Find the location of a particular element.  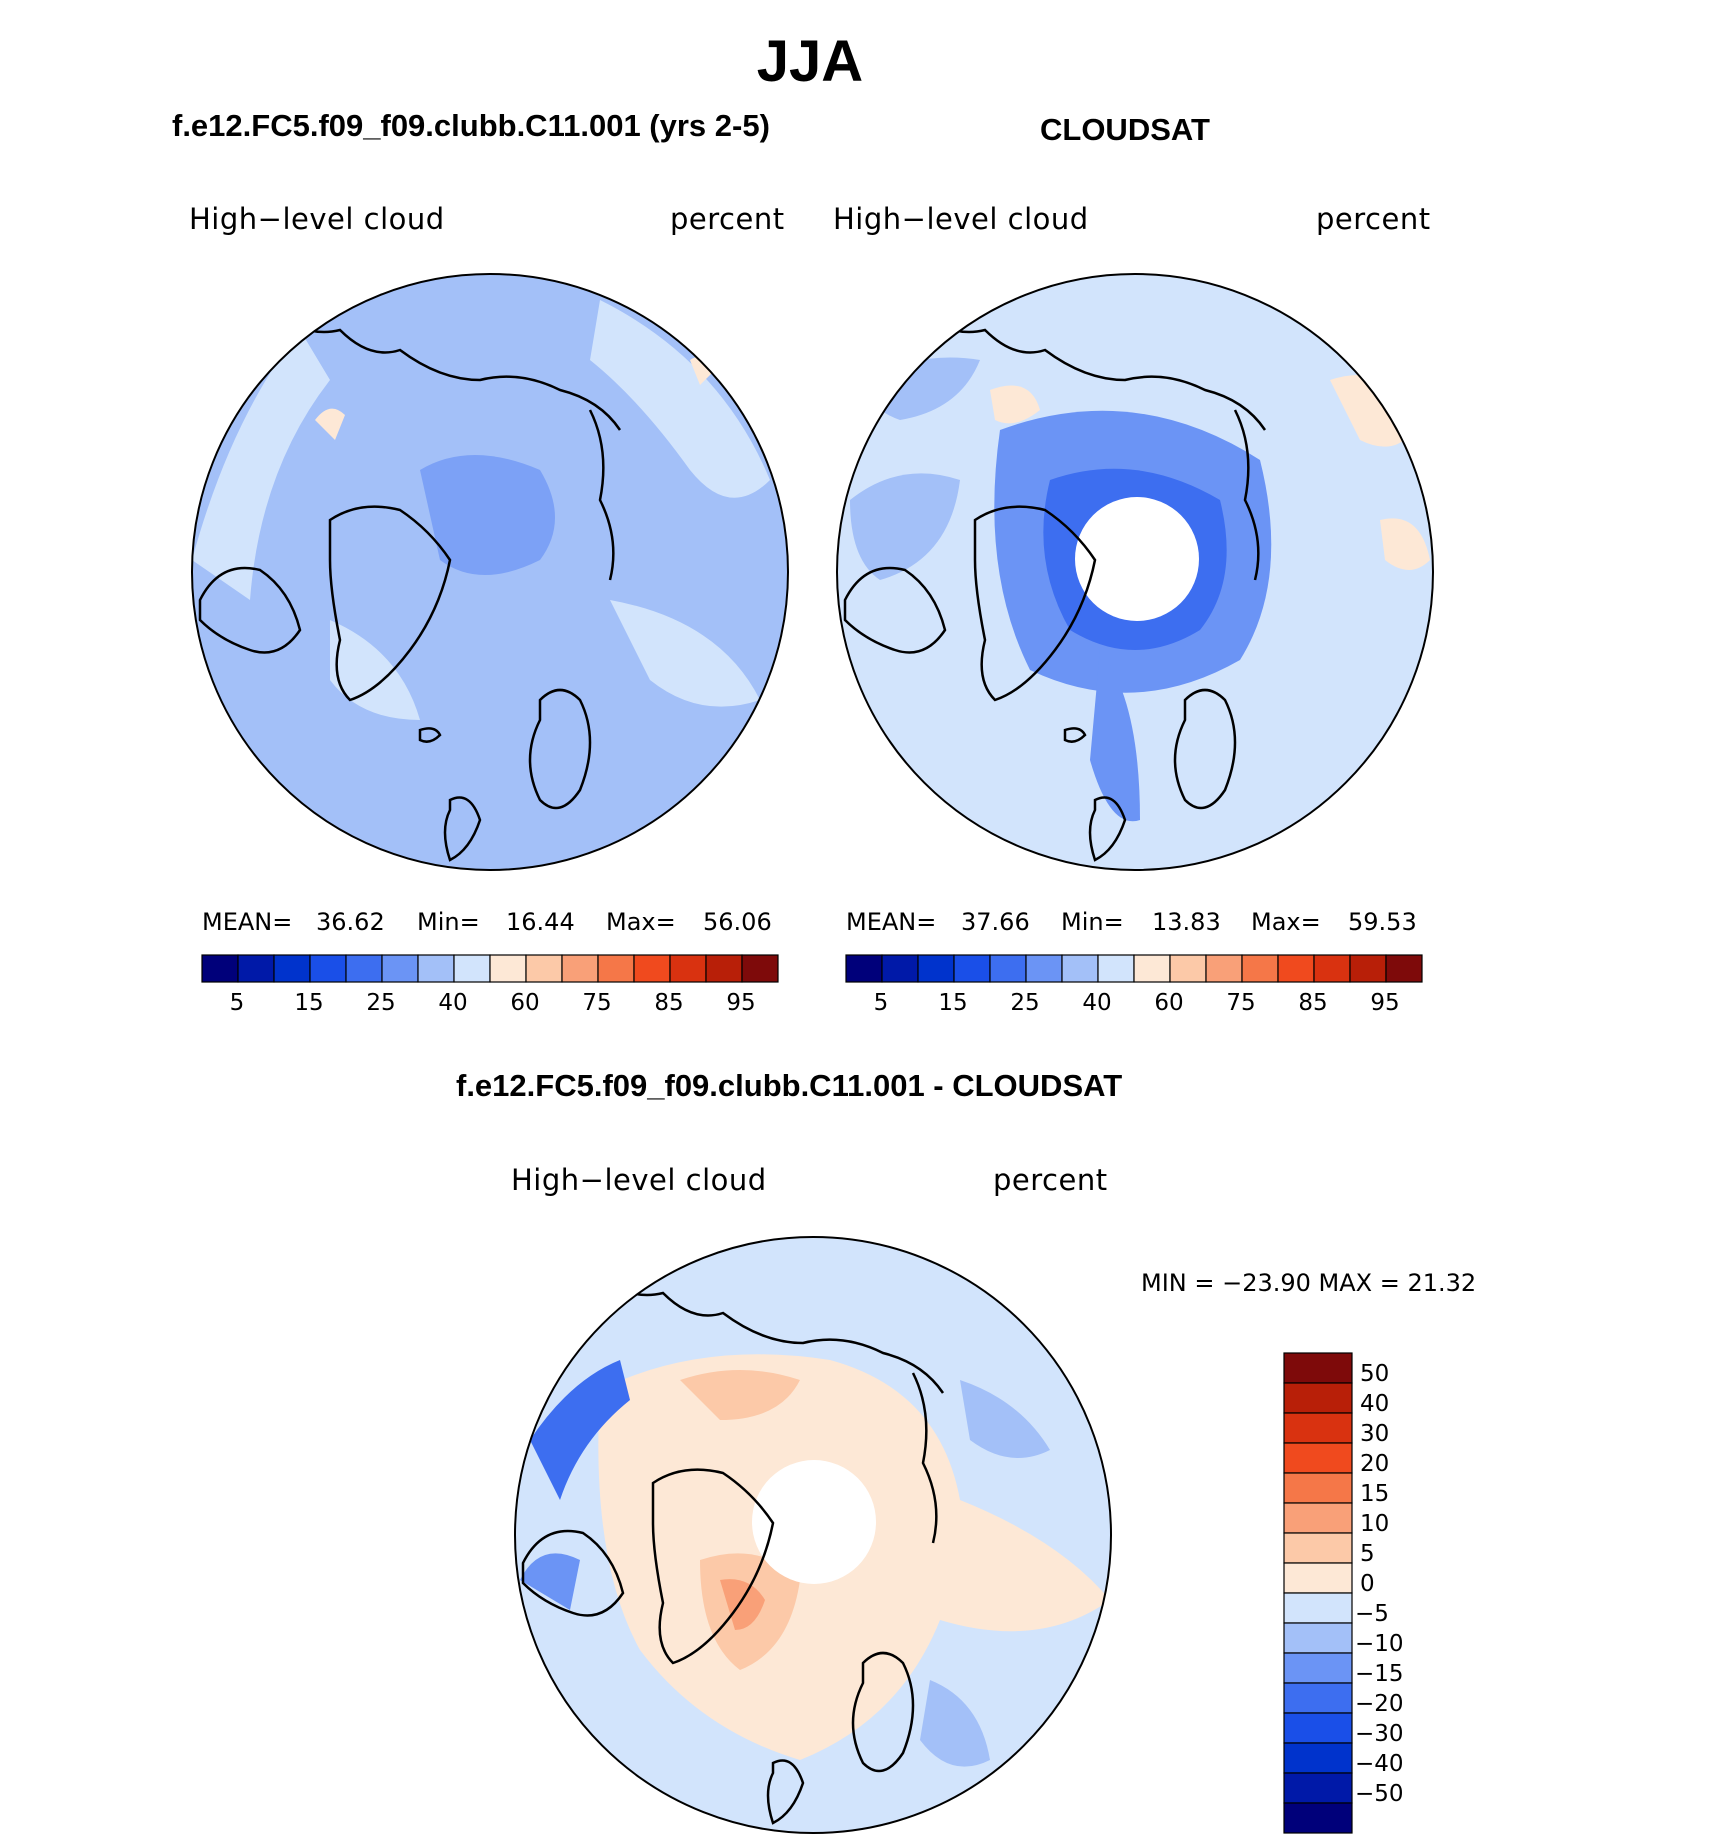

diff-coastline is located at coordinates (763, 1328).